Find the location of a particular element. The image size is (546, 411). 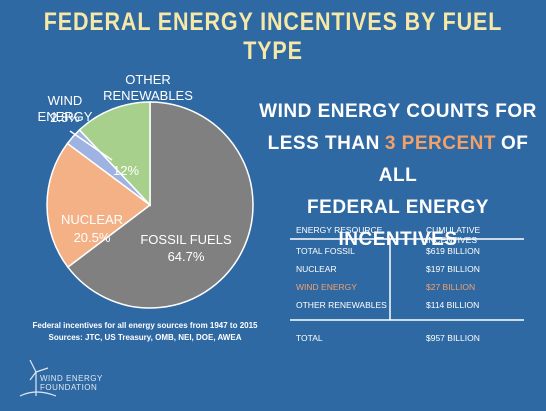

table-row: ENERGY RESOURCE CUMULATIVE INCENTIVES is located at coordinates (408, 235).